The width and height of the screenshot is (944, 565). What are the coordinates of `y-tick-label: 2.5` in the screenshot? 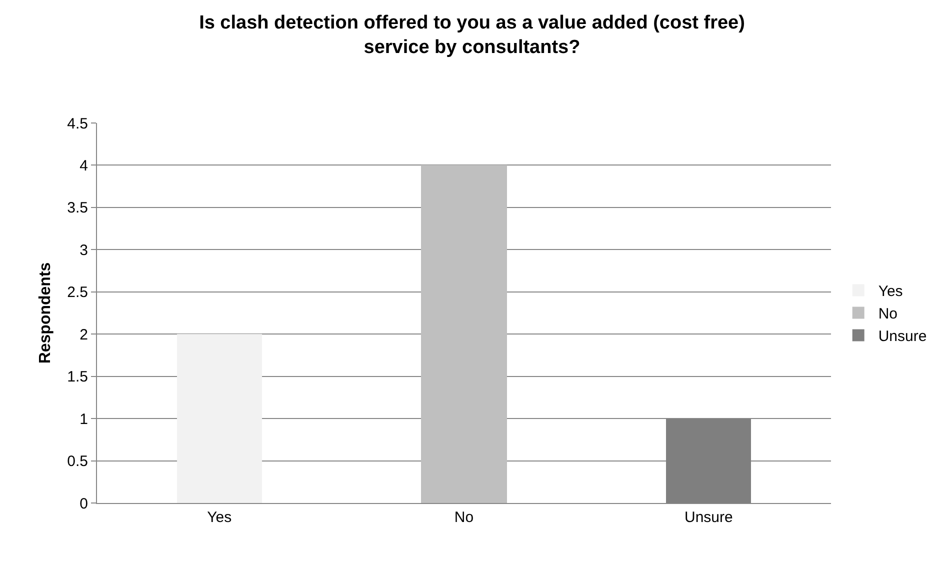 It's located at (77, 293).